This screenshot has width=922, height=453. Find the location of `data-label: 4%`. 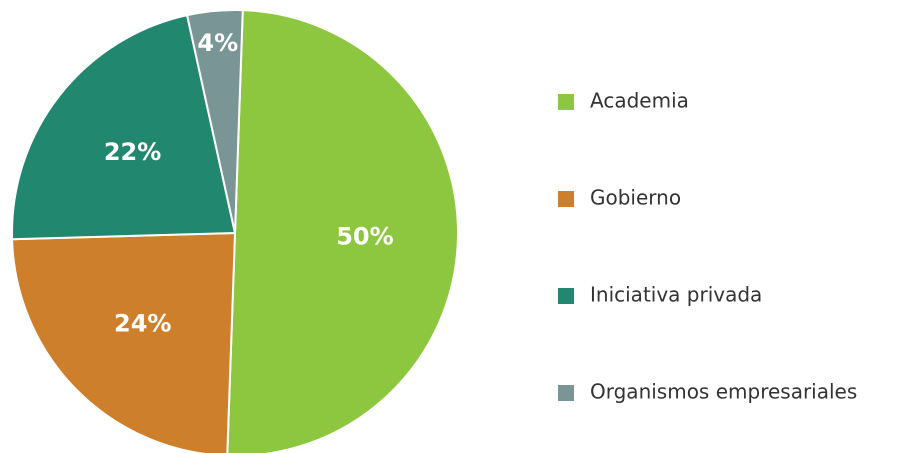

data-label: 4% is located at coordinates (217, 43).